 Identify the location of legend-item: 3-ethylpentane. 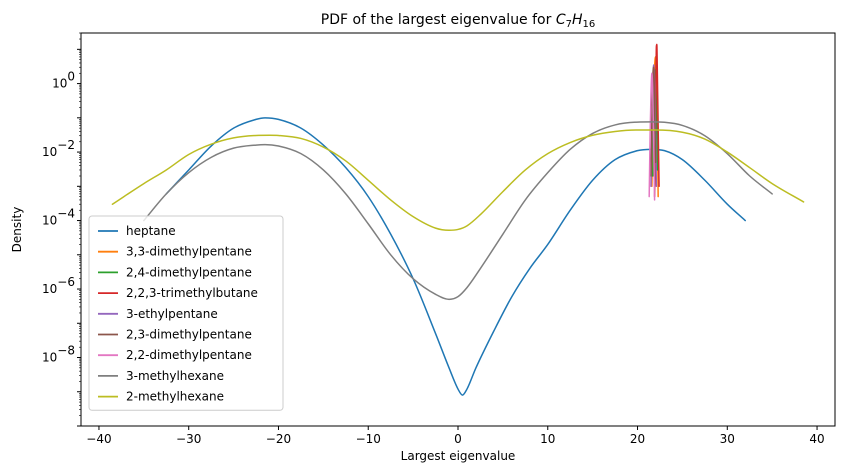
(158, 314).